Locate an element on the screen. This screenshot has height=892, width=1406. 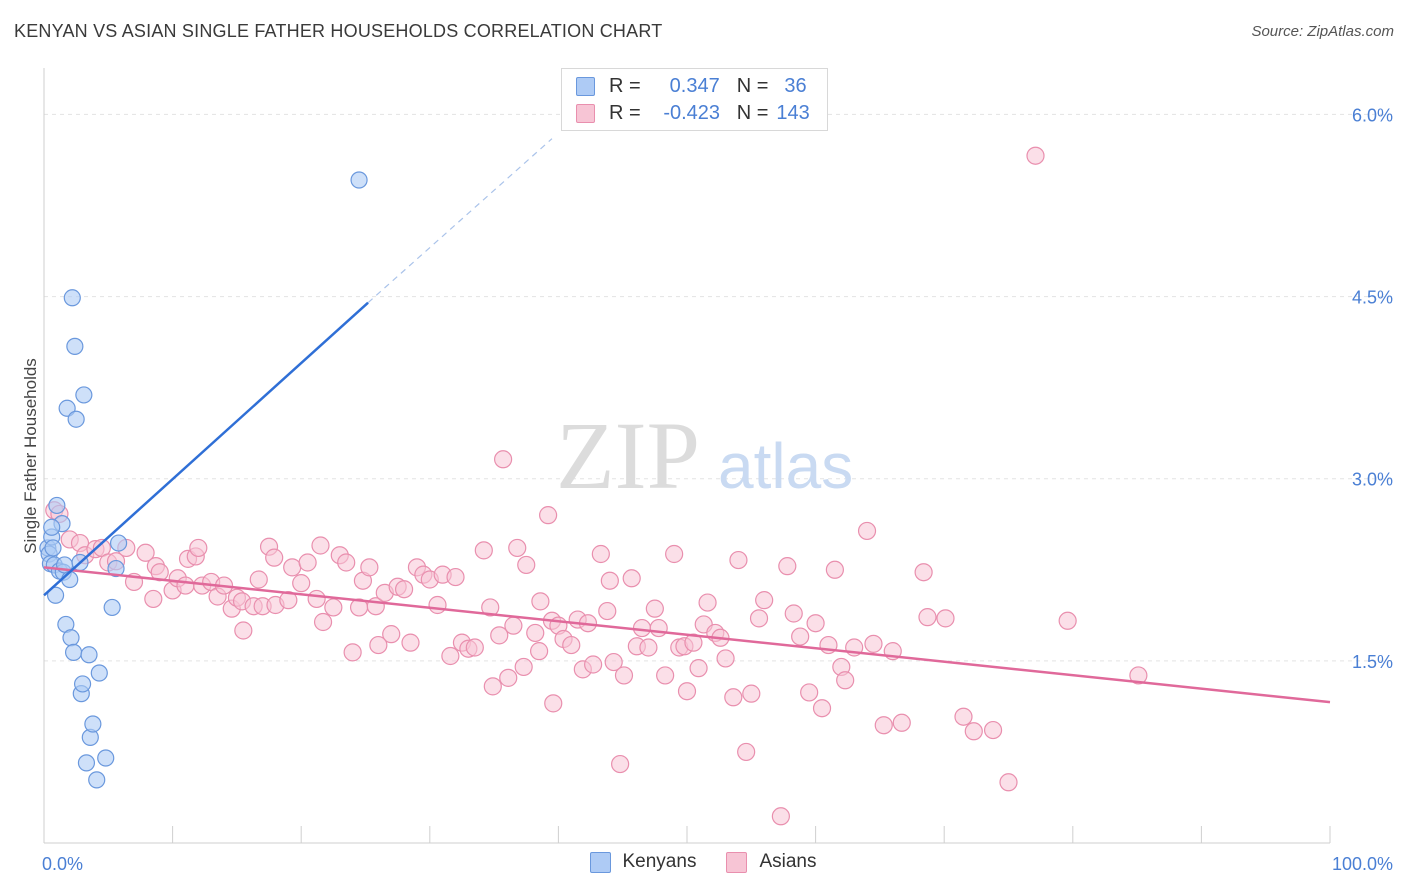
legend-r-value: -0.423 is located at coordinates (692, 112).